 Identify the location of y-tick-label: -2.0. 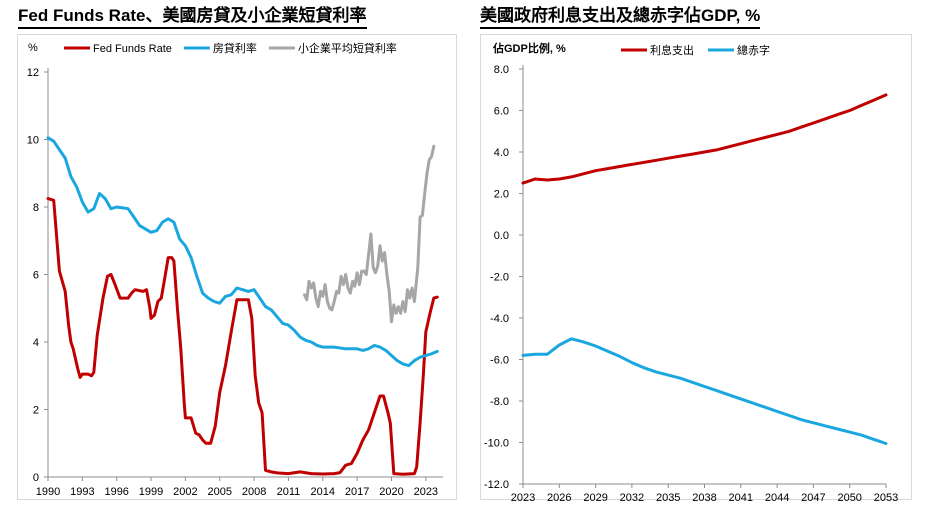
(499, 278).